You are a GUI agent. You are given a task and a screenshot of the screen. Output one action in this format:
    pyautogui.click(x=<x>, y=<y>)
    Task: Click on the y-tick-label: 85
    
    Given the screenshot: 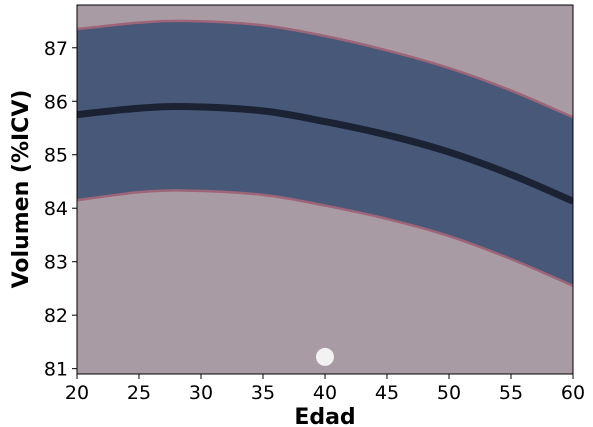 What is the action you would take?
    pyautogui.click(x=56, y=156)
    